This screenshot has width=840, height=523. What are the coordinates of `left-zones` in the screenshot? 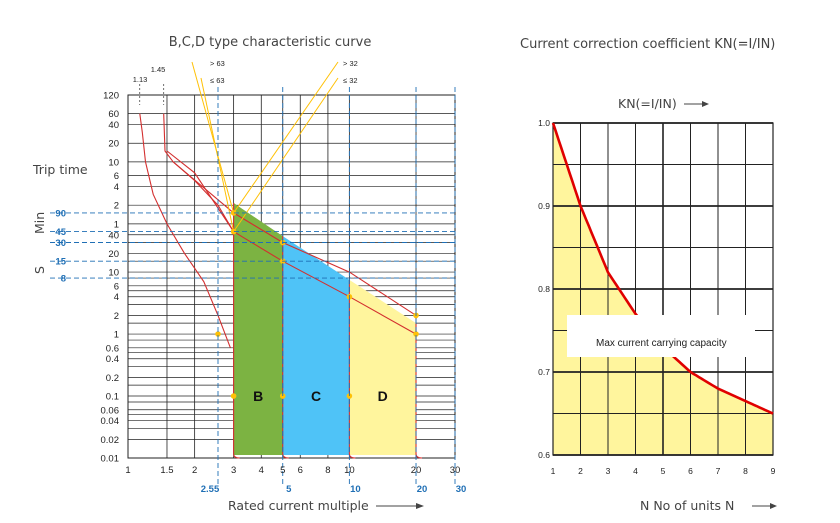 It's located at (325, 329).